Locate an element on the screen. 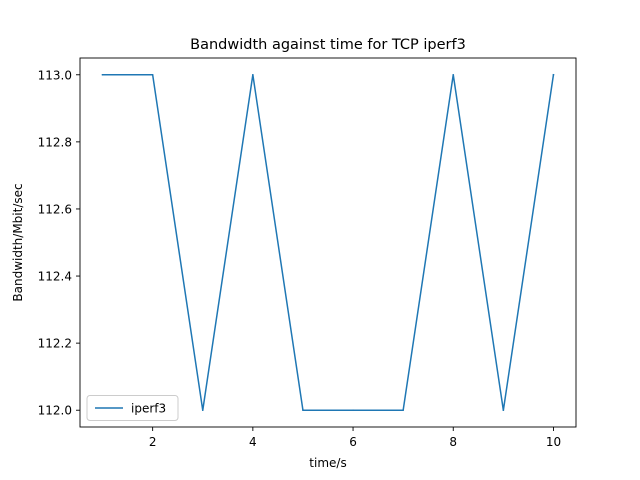 The height and width of the screenshot is (480, 640). y-tick-label: 113.0 is located at coordinates (55, 75).